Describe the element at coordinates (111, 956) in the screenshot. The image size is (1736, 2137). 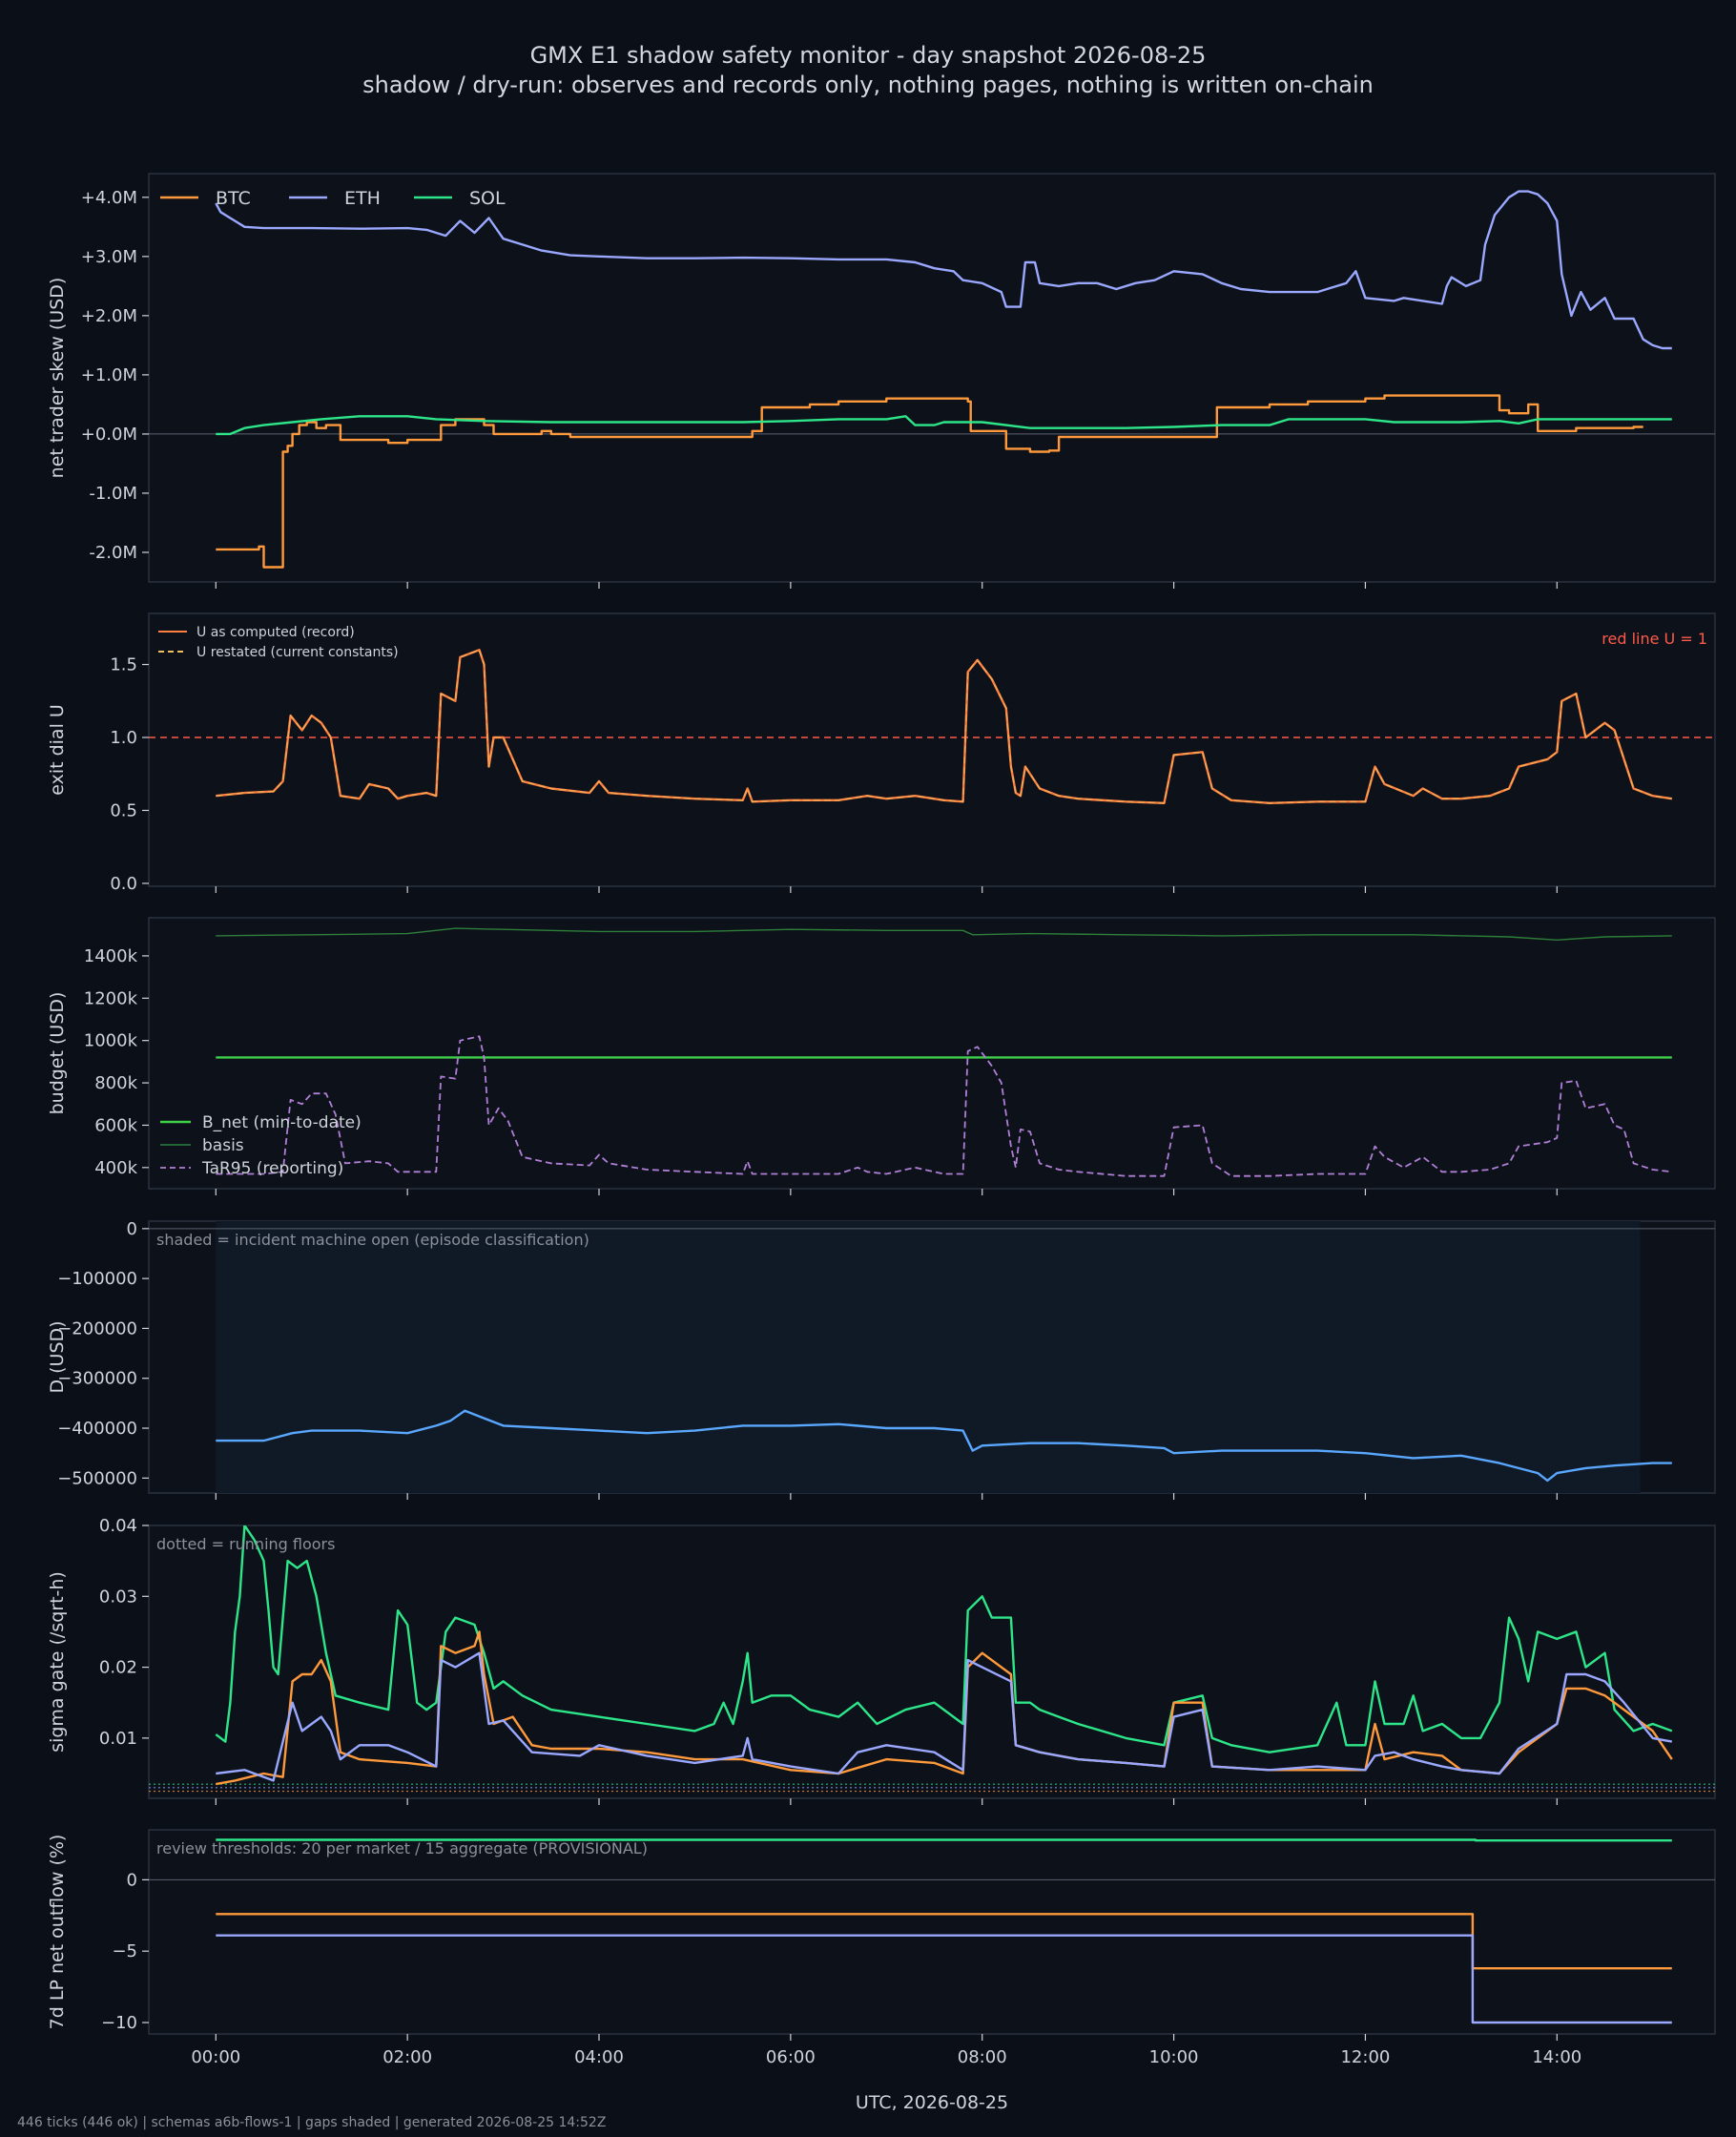
I see `y-tick-label: 1400k` at that location.